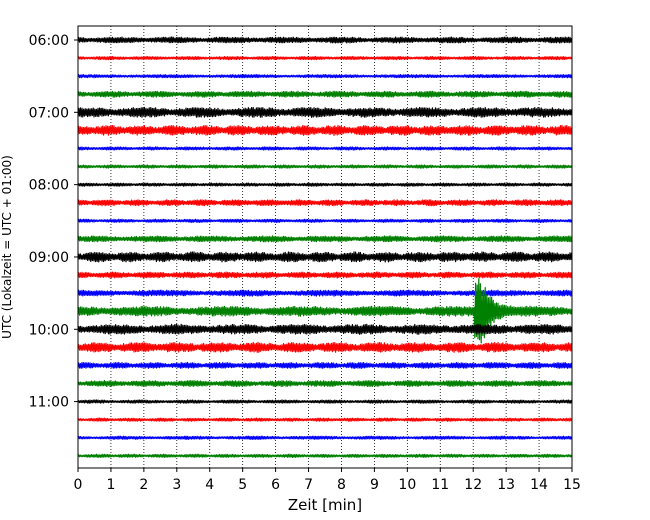 The height and width of the screenshot is (520, 650). Describe the element at coordinates (209, 485) in the screenshot. I see `x-tick-label: 4` at that location.